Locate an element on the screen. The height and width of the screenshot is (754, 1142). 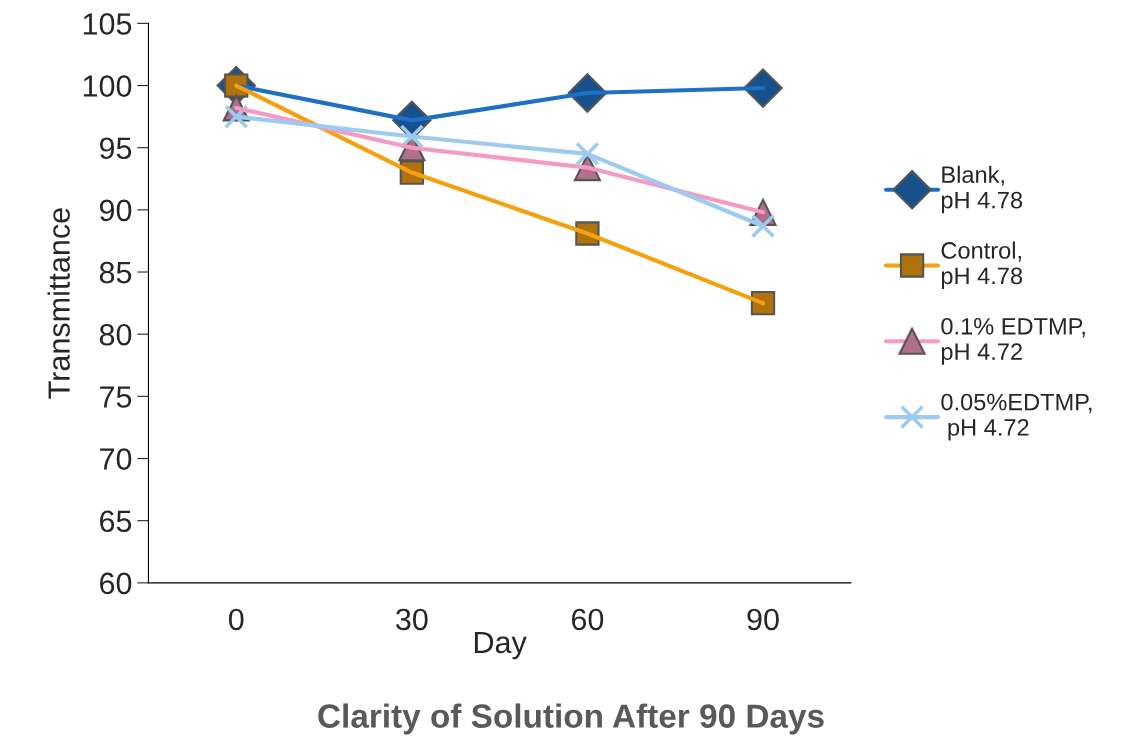
y-tick-label: 90 is located at coordinates (115, 210).